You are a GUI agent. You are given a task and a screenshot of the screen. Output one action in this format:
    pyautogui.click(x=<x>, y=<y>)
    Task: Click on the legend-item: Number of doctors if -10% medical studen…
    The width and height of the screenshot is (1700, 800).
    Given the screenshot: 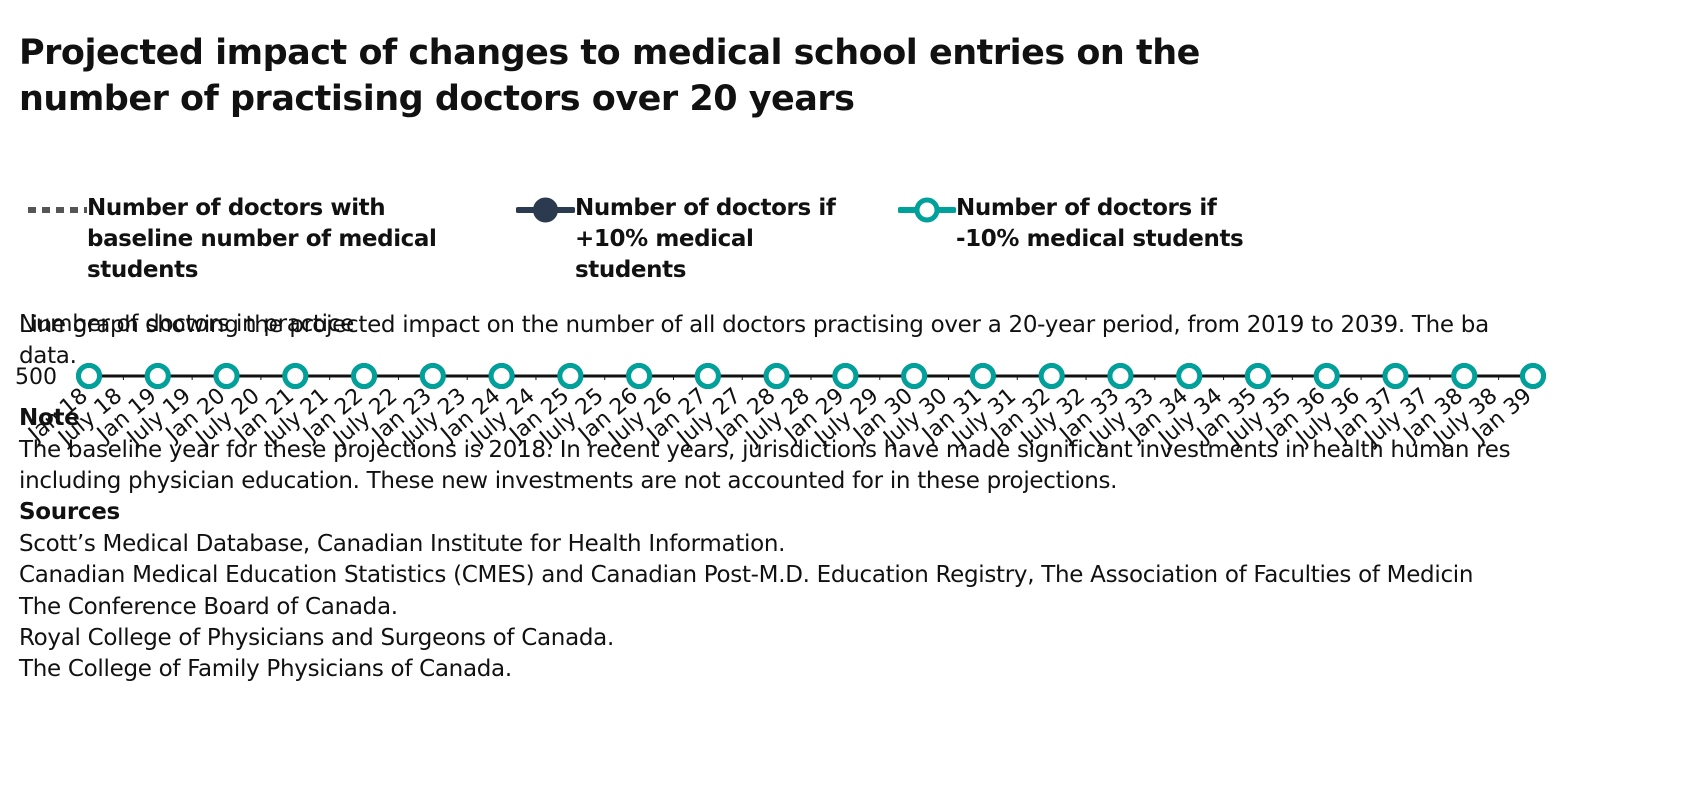 What is the action you would take?
    pyautogui.click(x=1072, y=224)
    